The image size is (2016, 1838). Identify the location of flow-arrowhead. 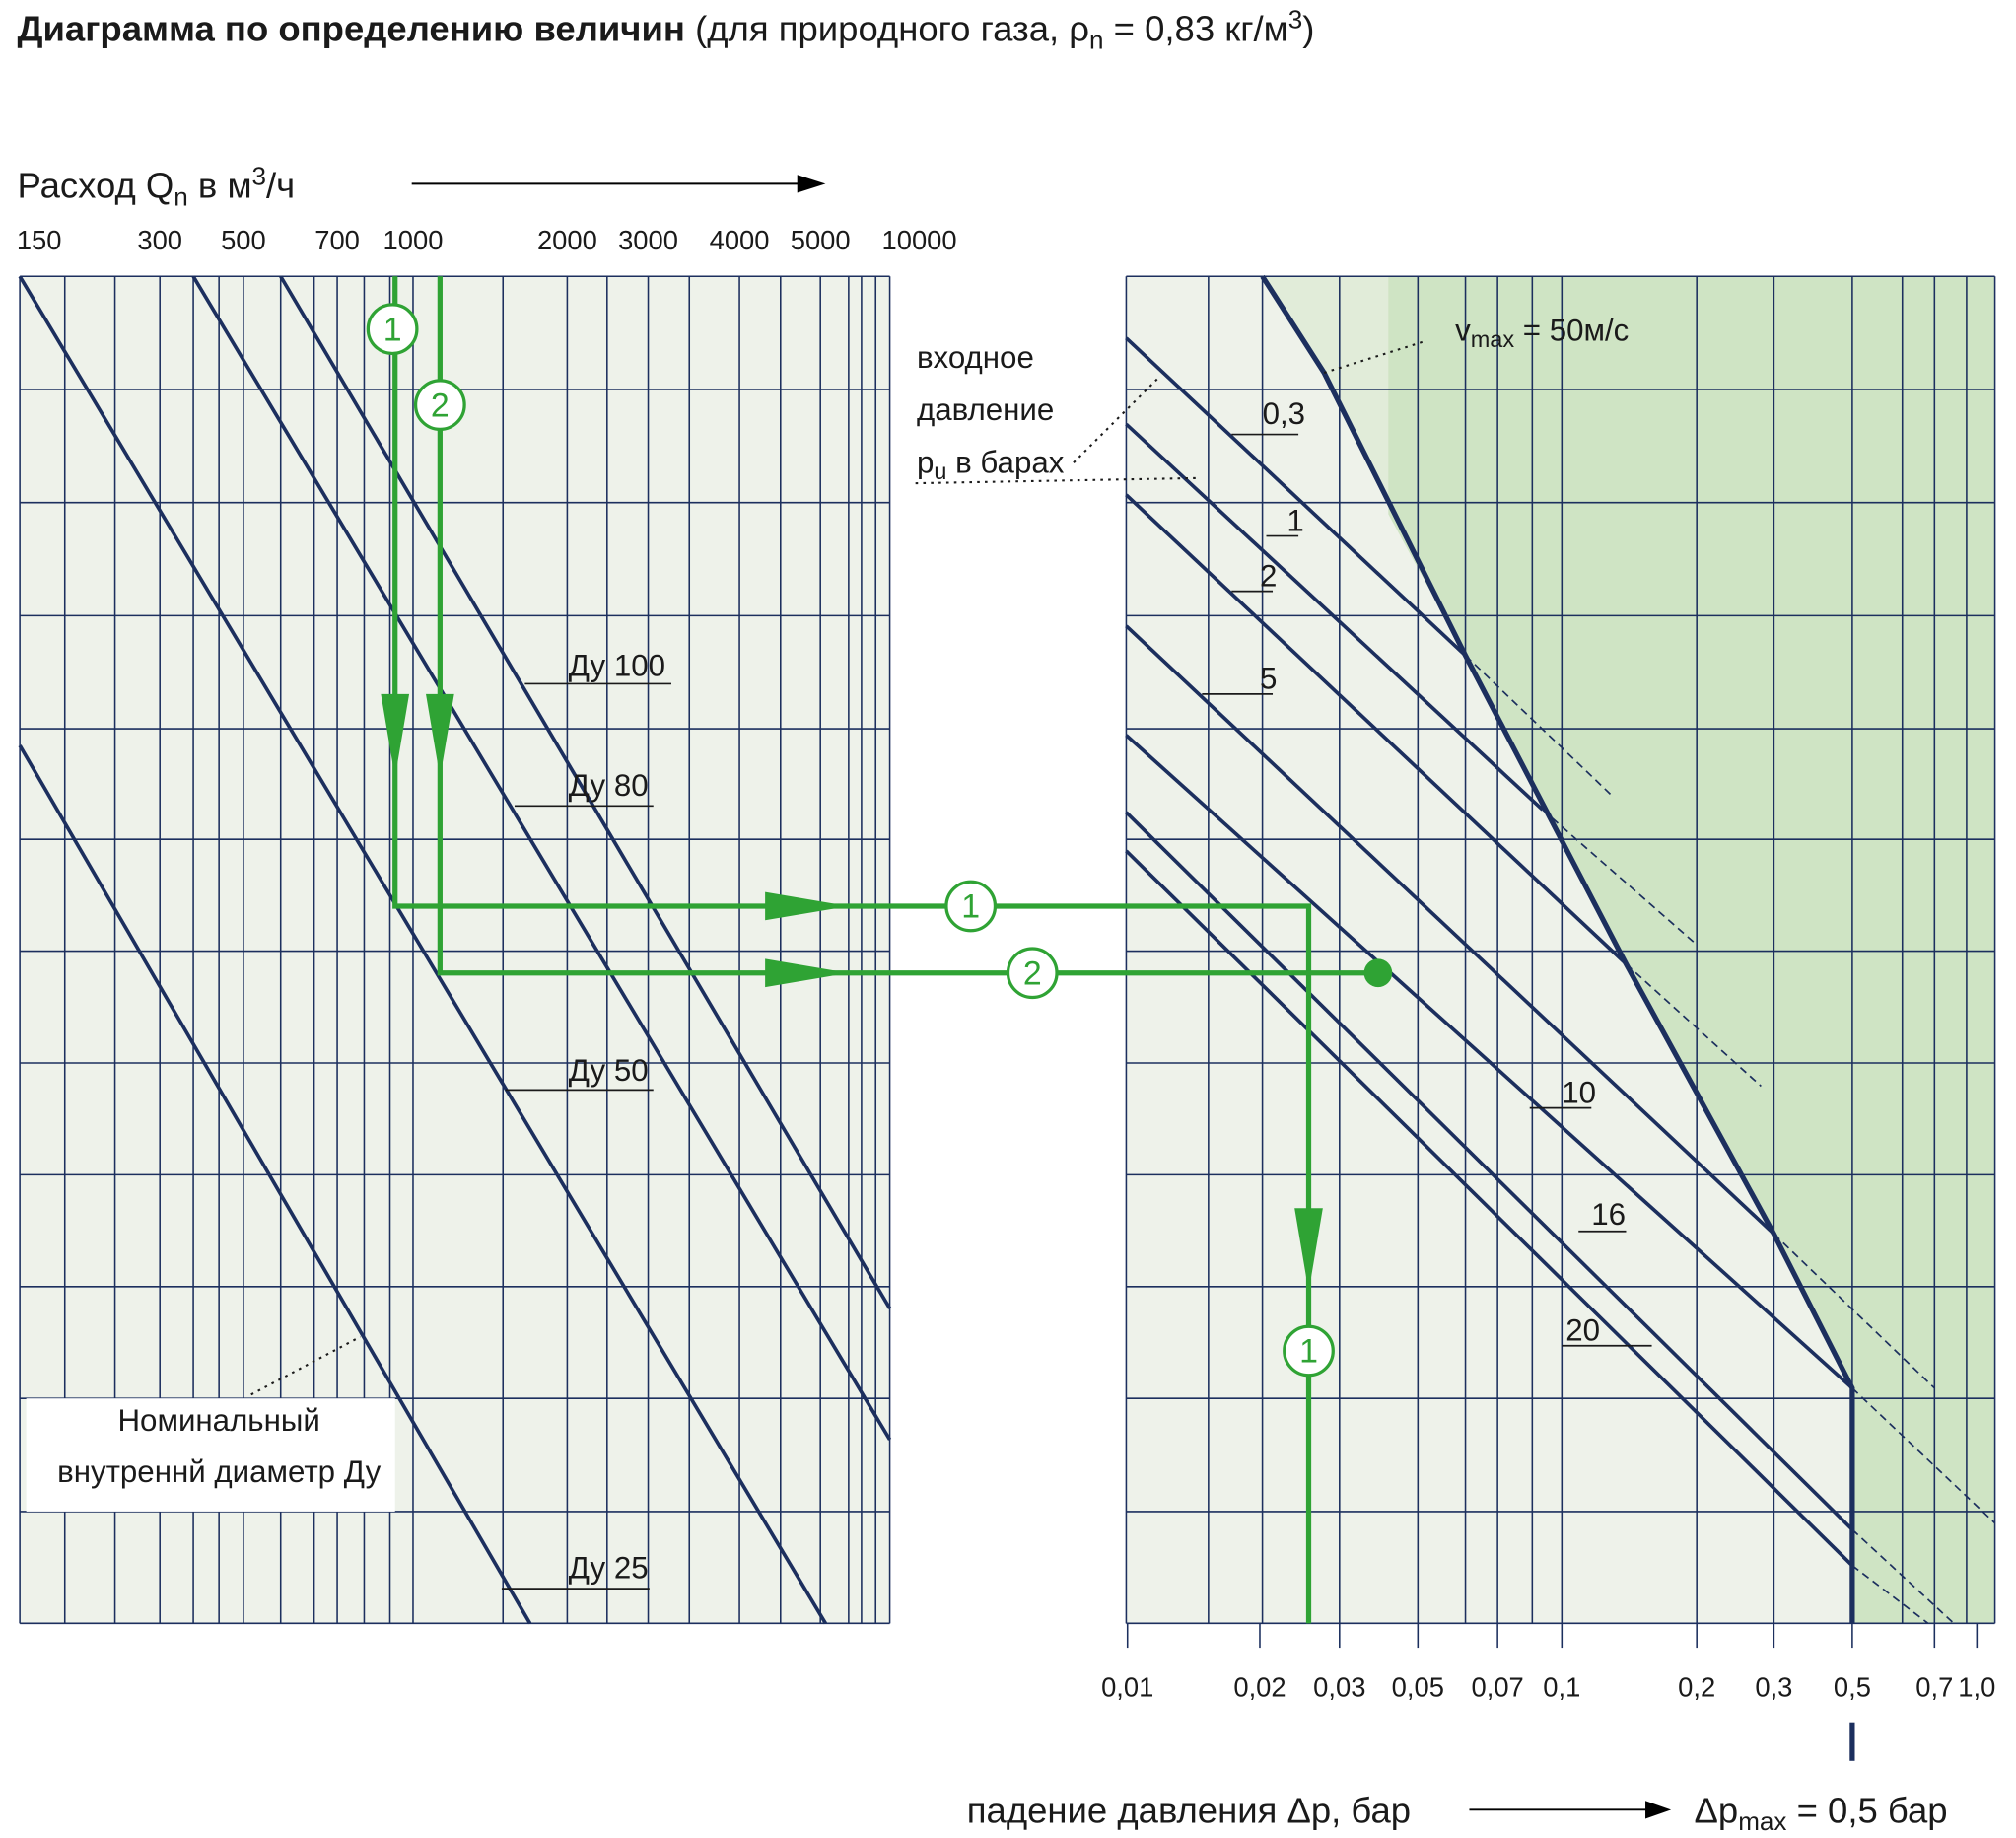
(812, 184).